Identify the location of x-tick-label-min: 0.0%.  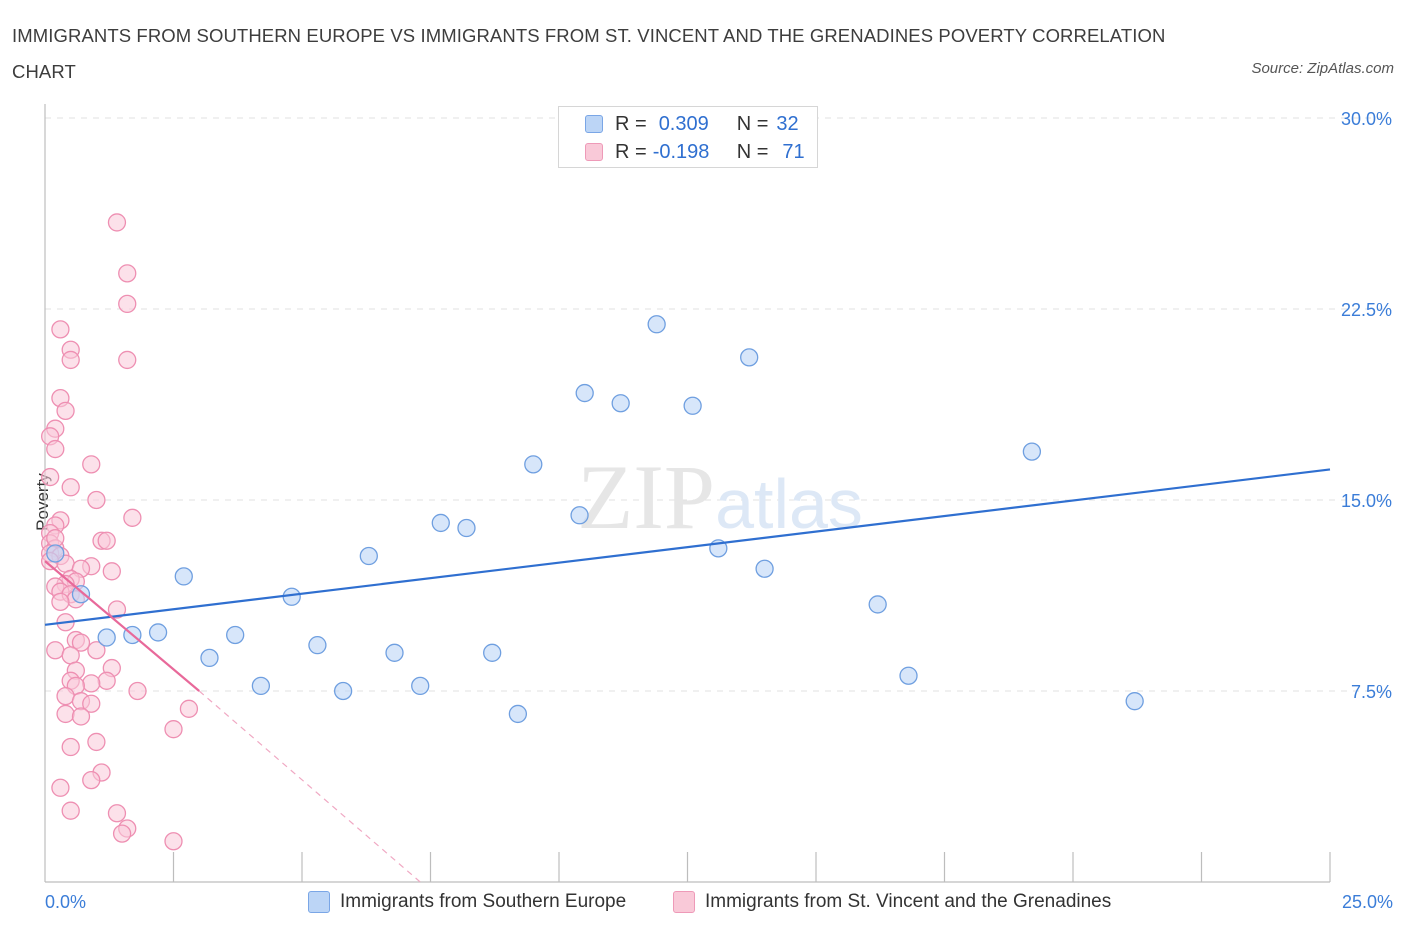
(65, 902).